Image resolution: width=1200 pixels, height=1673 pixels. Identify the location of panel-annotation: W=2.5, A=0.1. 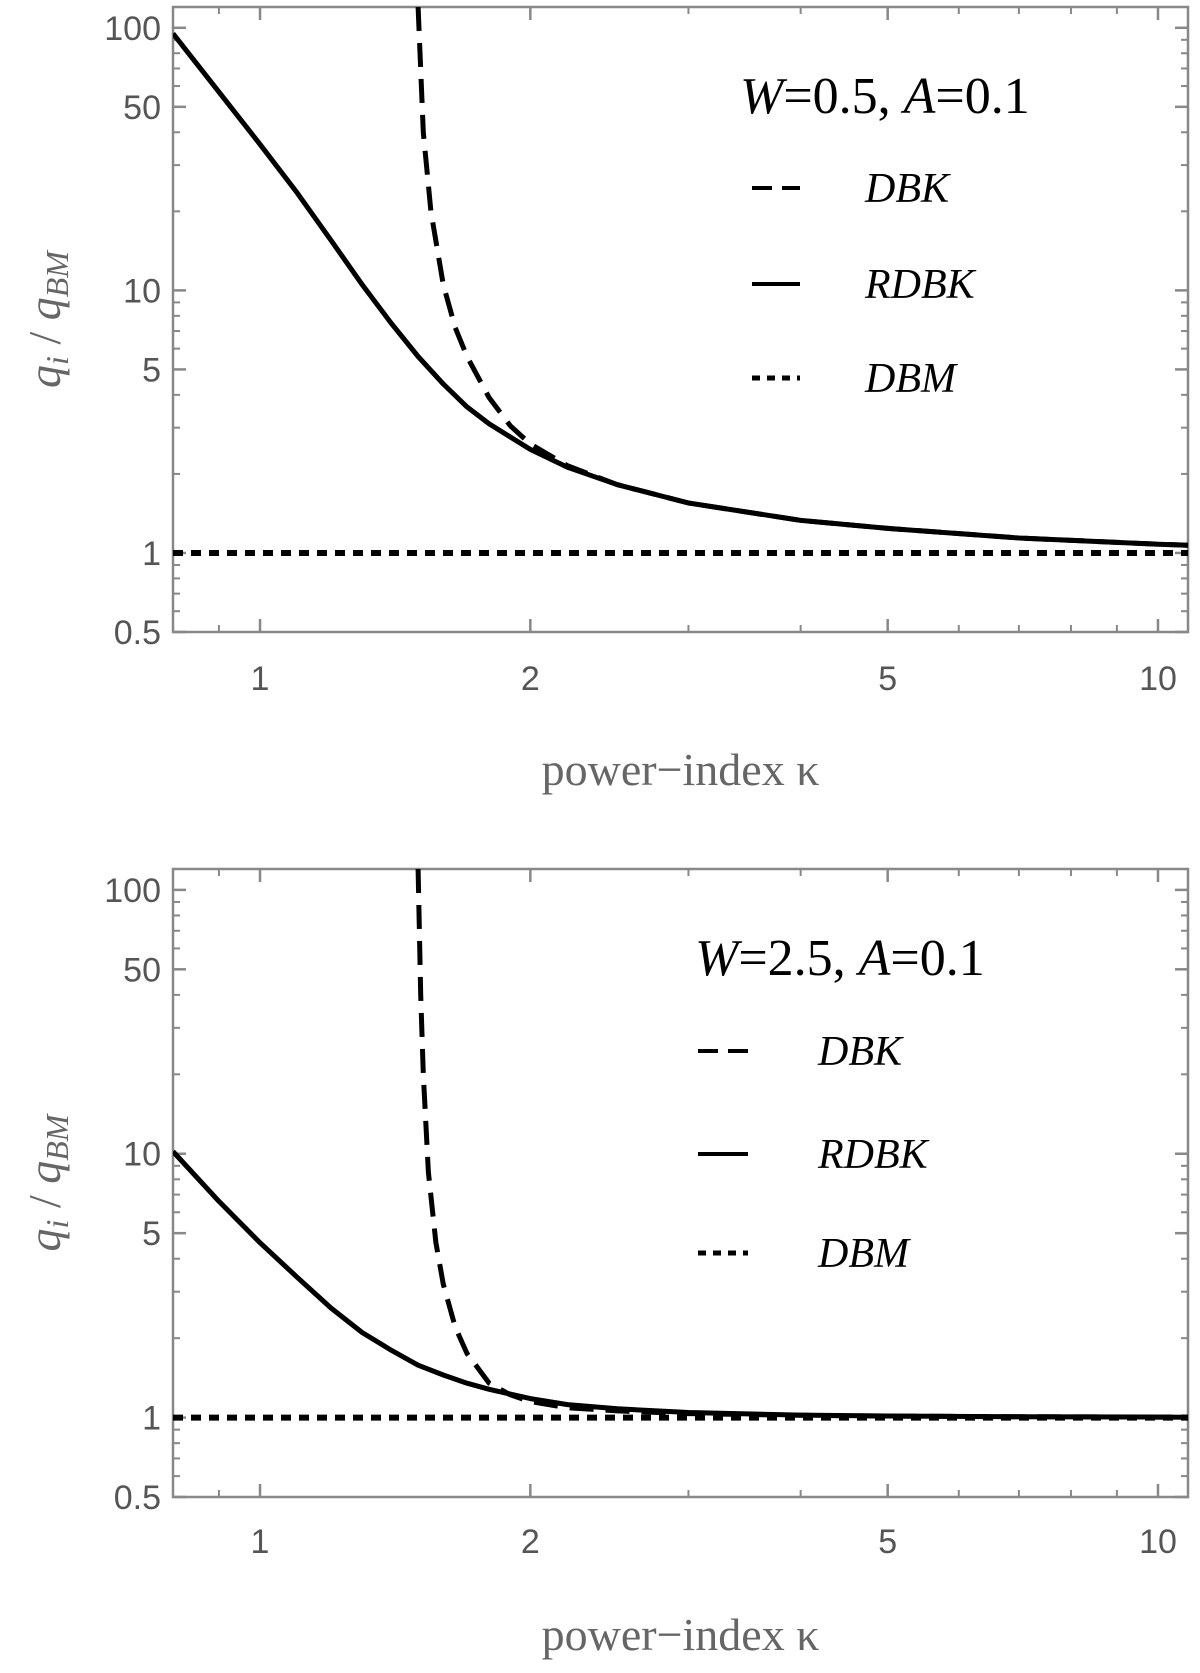
(840, 958).